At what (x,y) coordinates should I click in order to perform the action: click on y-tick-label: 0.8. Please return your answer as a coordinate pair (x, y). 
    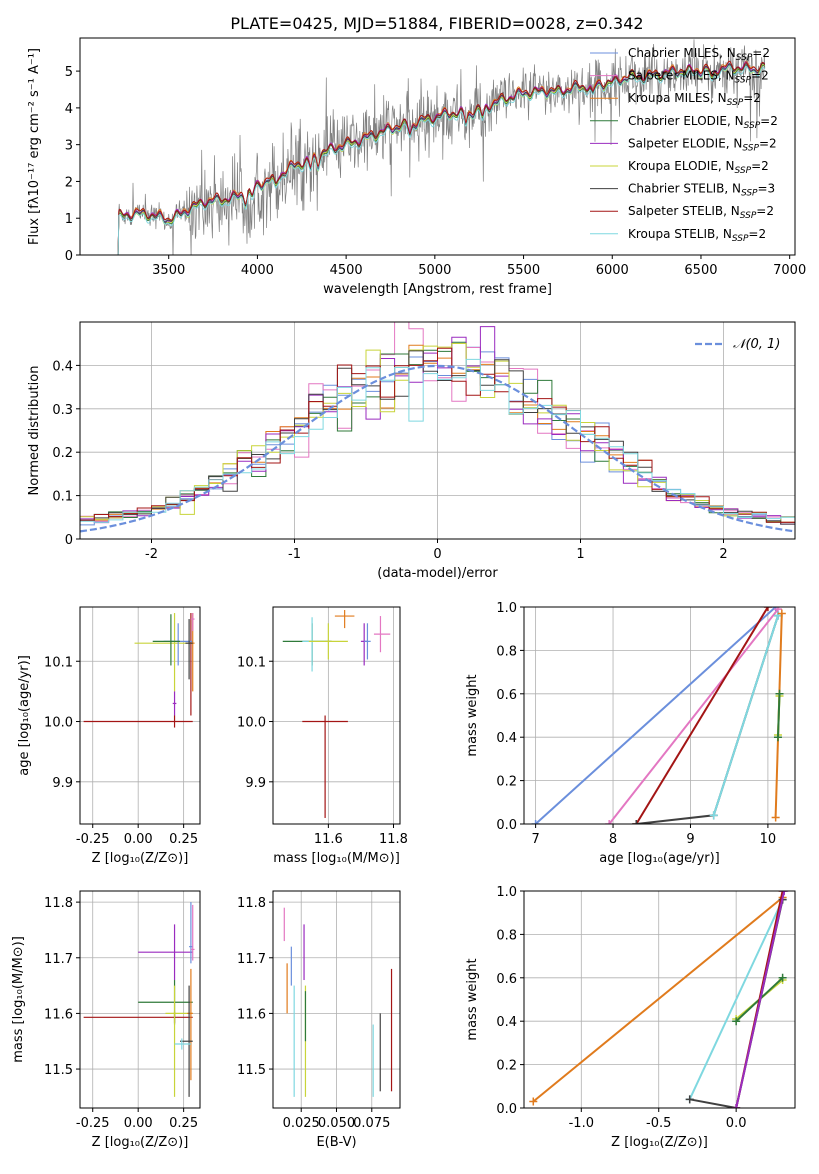
    Looking at the image, I should click on (506, 651).